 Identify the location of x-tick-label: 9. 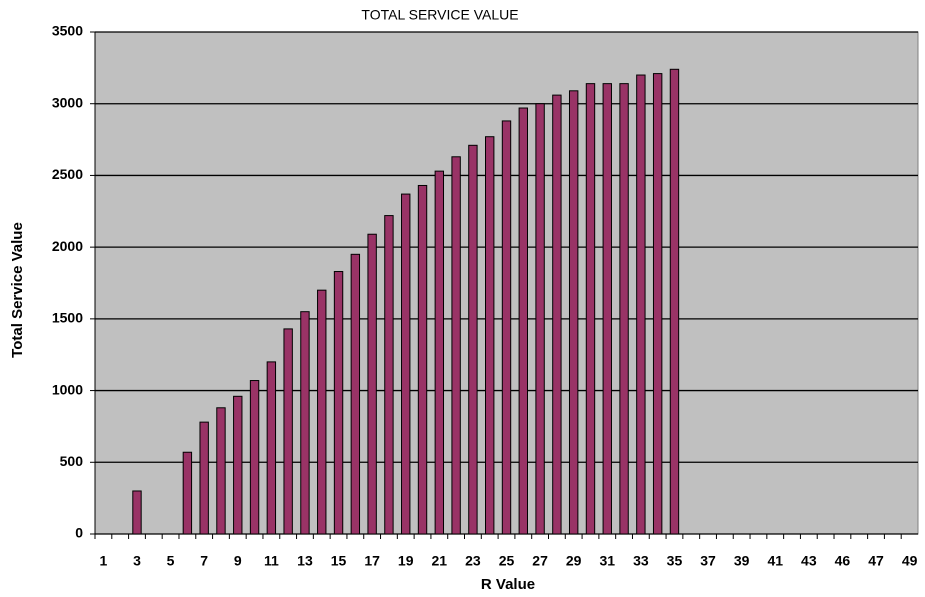
(238, 561).